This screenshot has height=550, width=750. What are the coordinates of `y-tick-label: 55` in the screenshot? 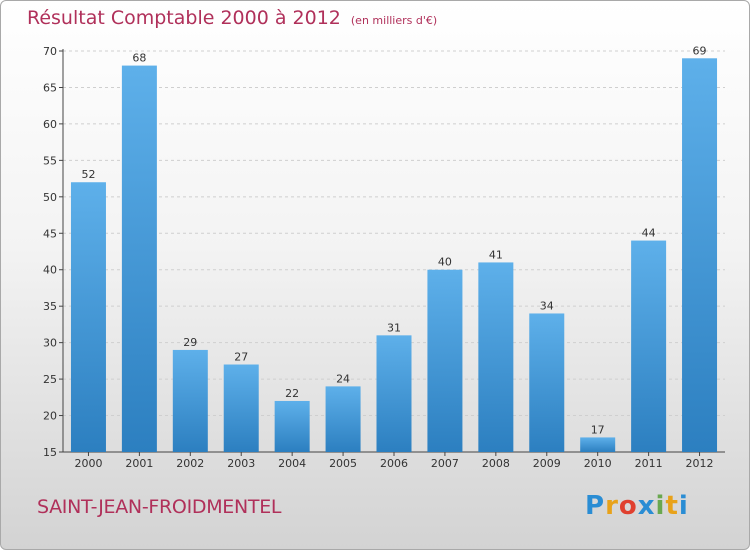 It's located at (50, 160).